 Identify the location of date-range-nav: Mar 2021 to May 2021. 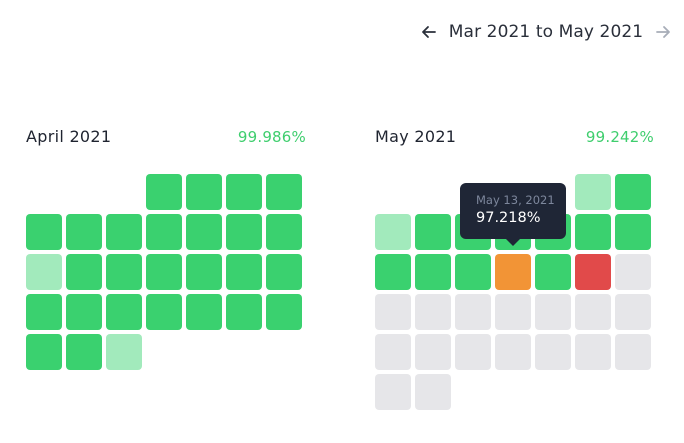
(546, 32).